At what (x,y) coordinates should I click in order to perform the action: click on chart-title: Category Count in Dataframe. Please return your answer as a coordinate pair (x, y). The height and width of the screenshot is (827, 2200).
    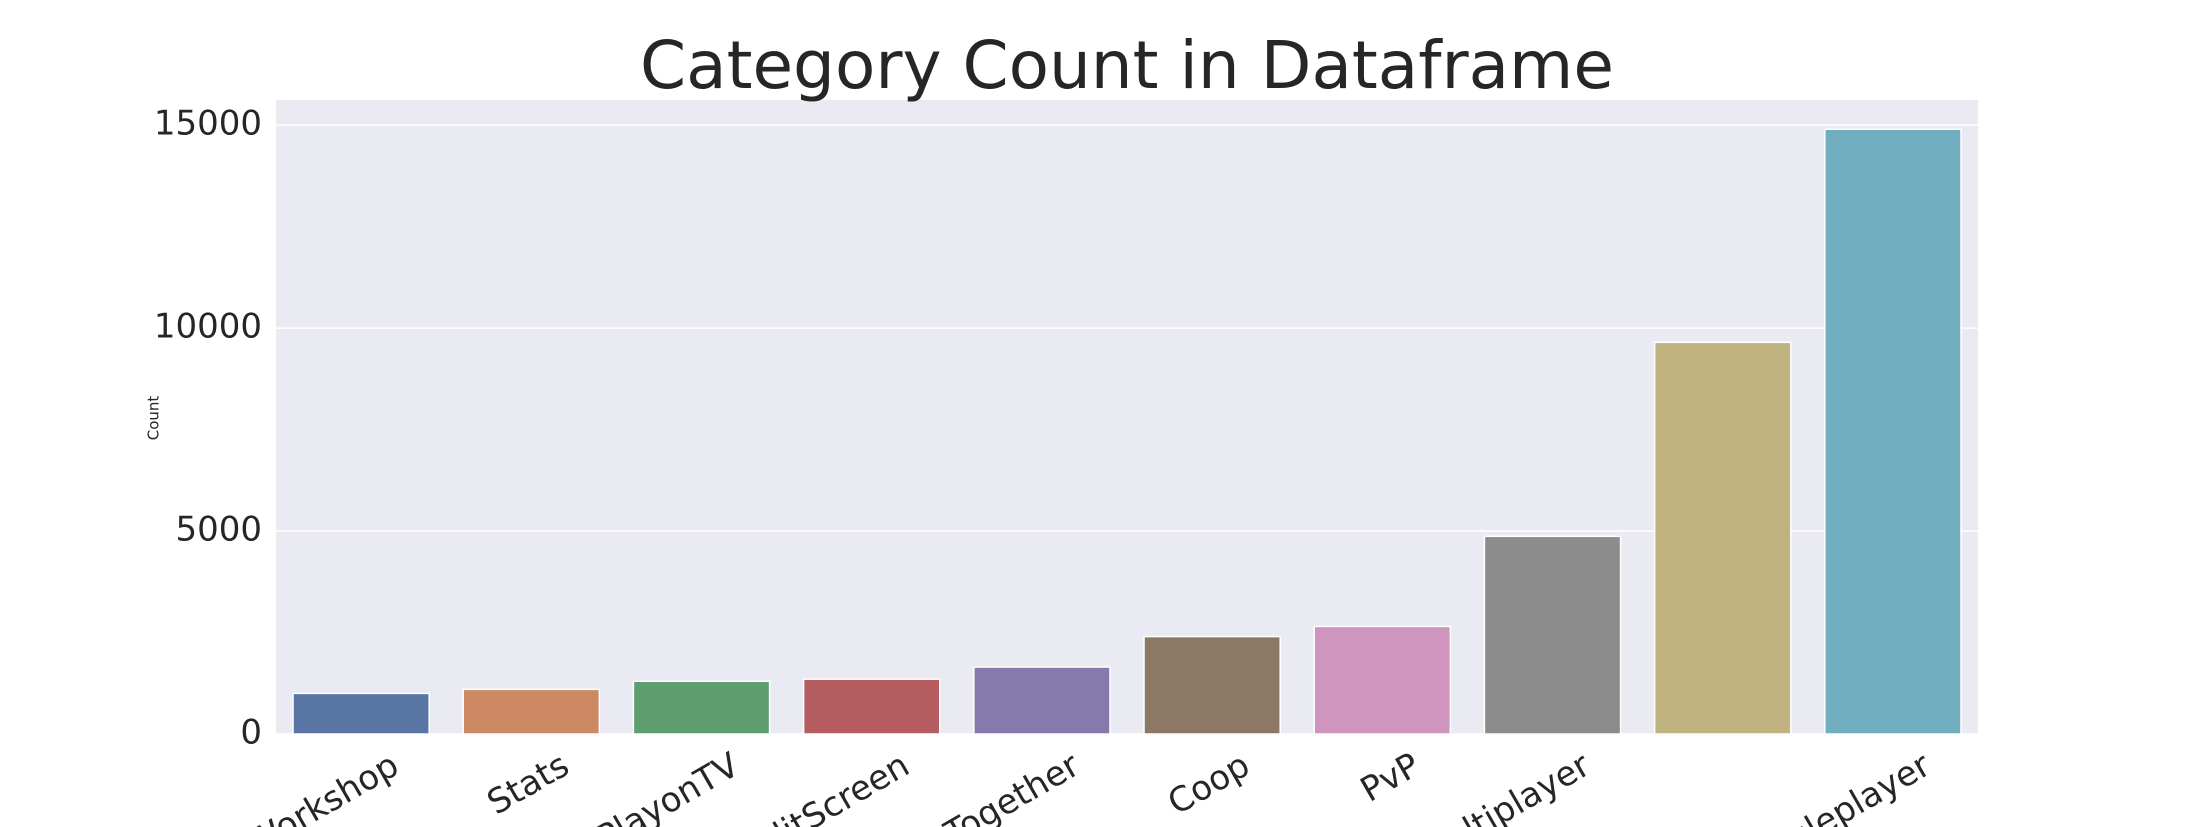
    Looking at the image, I should click on (1127, 65).